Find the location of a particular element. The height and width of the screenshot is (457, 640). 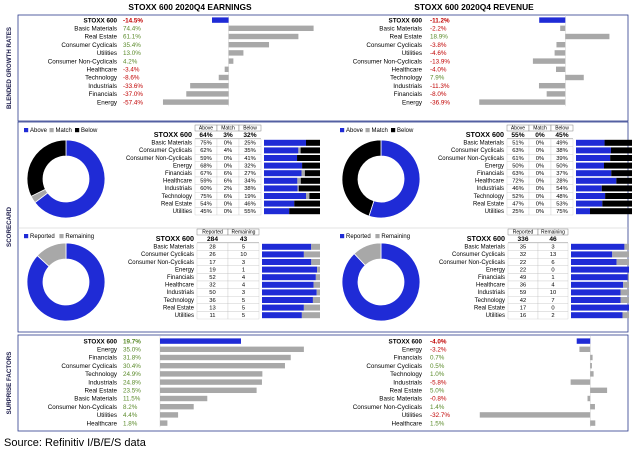

row-label-technology: Technology is located at coordinates (177, 197).